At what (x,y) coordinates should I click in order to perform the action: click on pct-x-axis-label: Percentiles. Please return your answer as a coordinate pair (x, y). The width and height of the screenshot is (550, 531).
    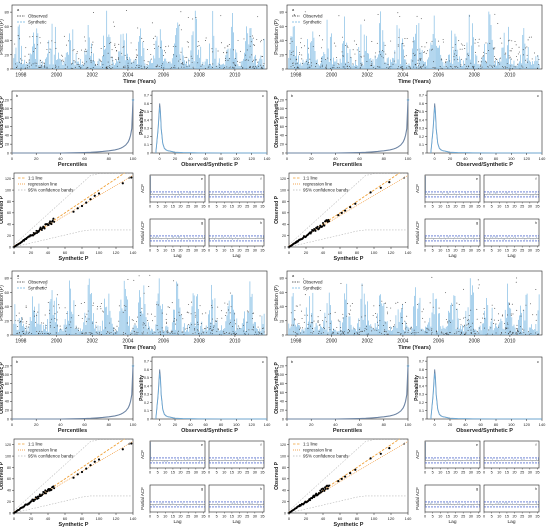
    Looking at the image, I should click on (72, 165).